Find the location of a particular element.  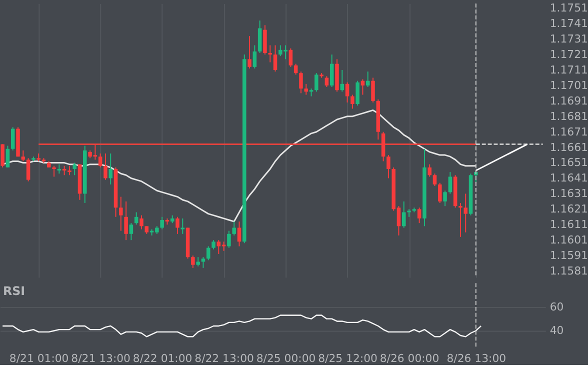

y-tick-label: 1.1741 is located at coordinates (569, 23).